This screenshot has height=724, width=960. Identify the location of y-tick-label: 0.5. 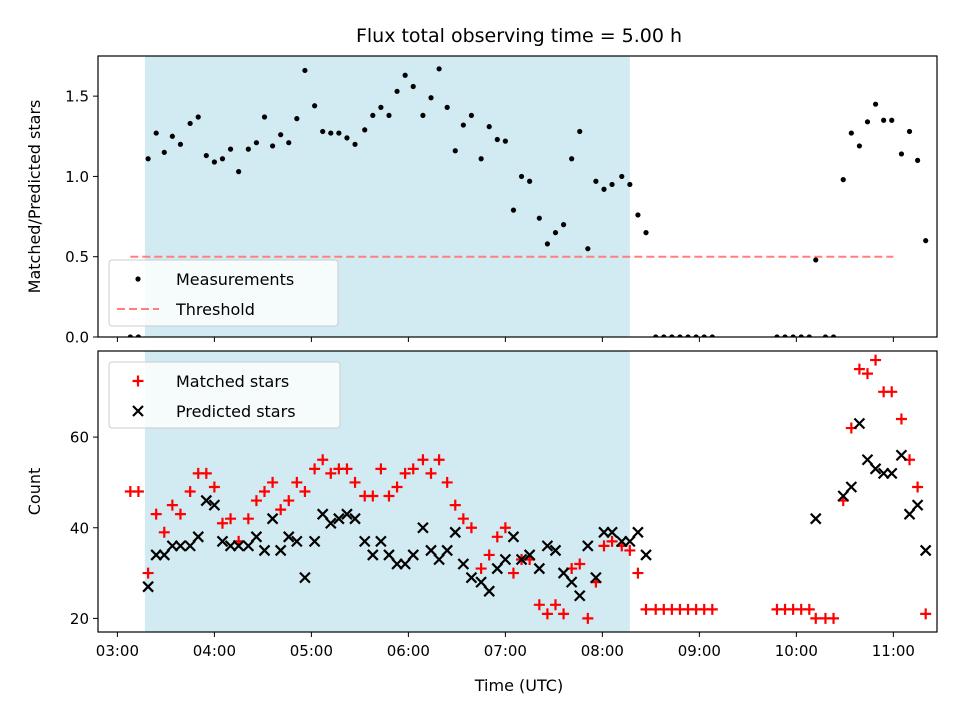
(77, 257).